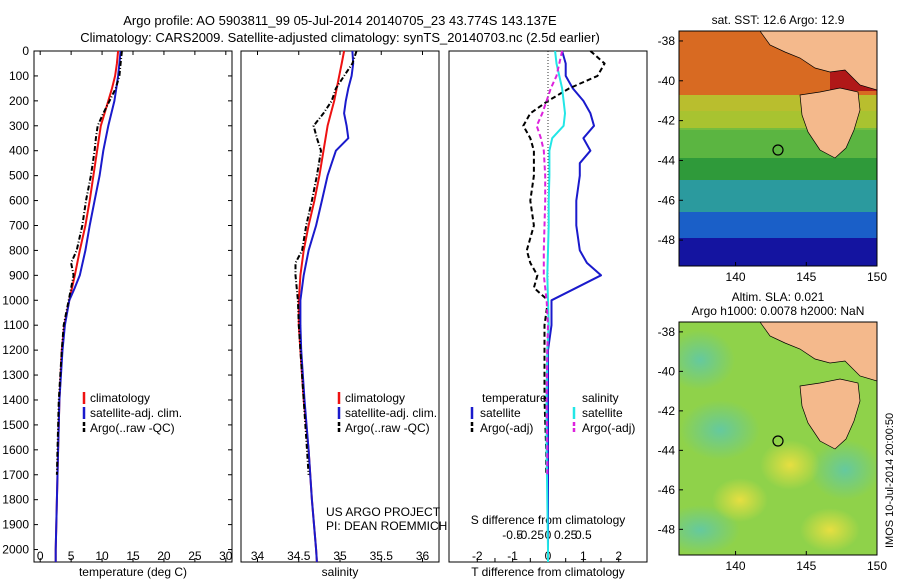 This screenshot has height=580, width=900. Describe the element at coordinates (15, 475) in the screenshot. I see `depth-tick-label: 1700` at that location.